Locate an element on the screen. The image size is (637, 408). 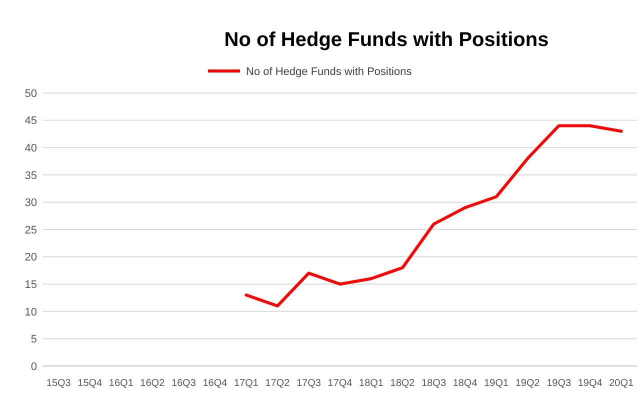
y-tick-label: 50 is located at coordinates (30, 94).